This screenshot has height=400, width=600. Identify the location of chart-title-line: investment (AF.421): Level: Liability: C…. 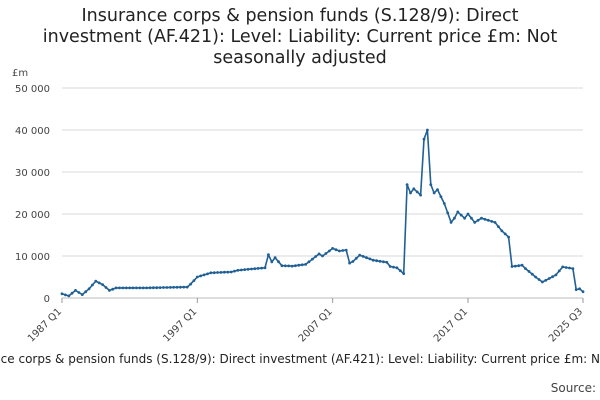
(300, 37).